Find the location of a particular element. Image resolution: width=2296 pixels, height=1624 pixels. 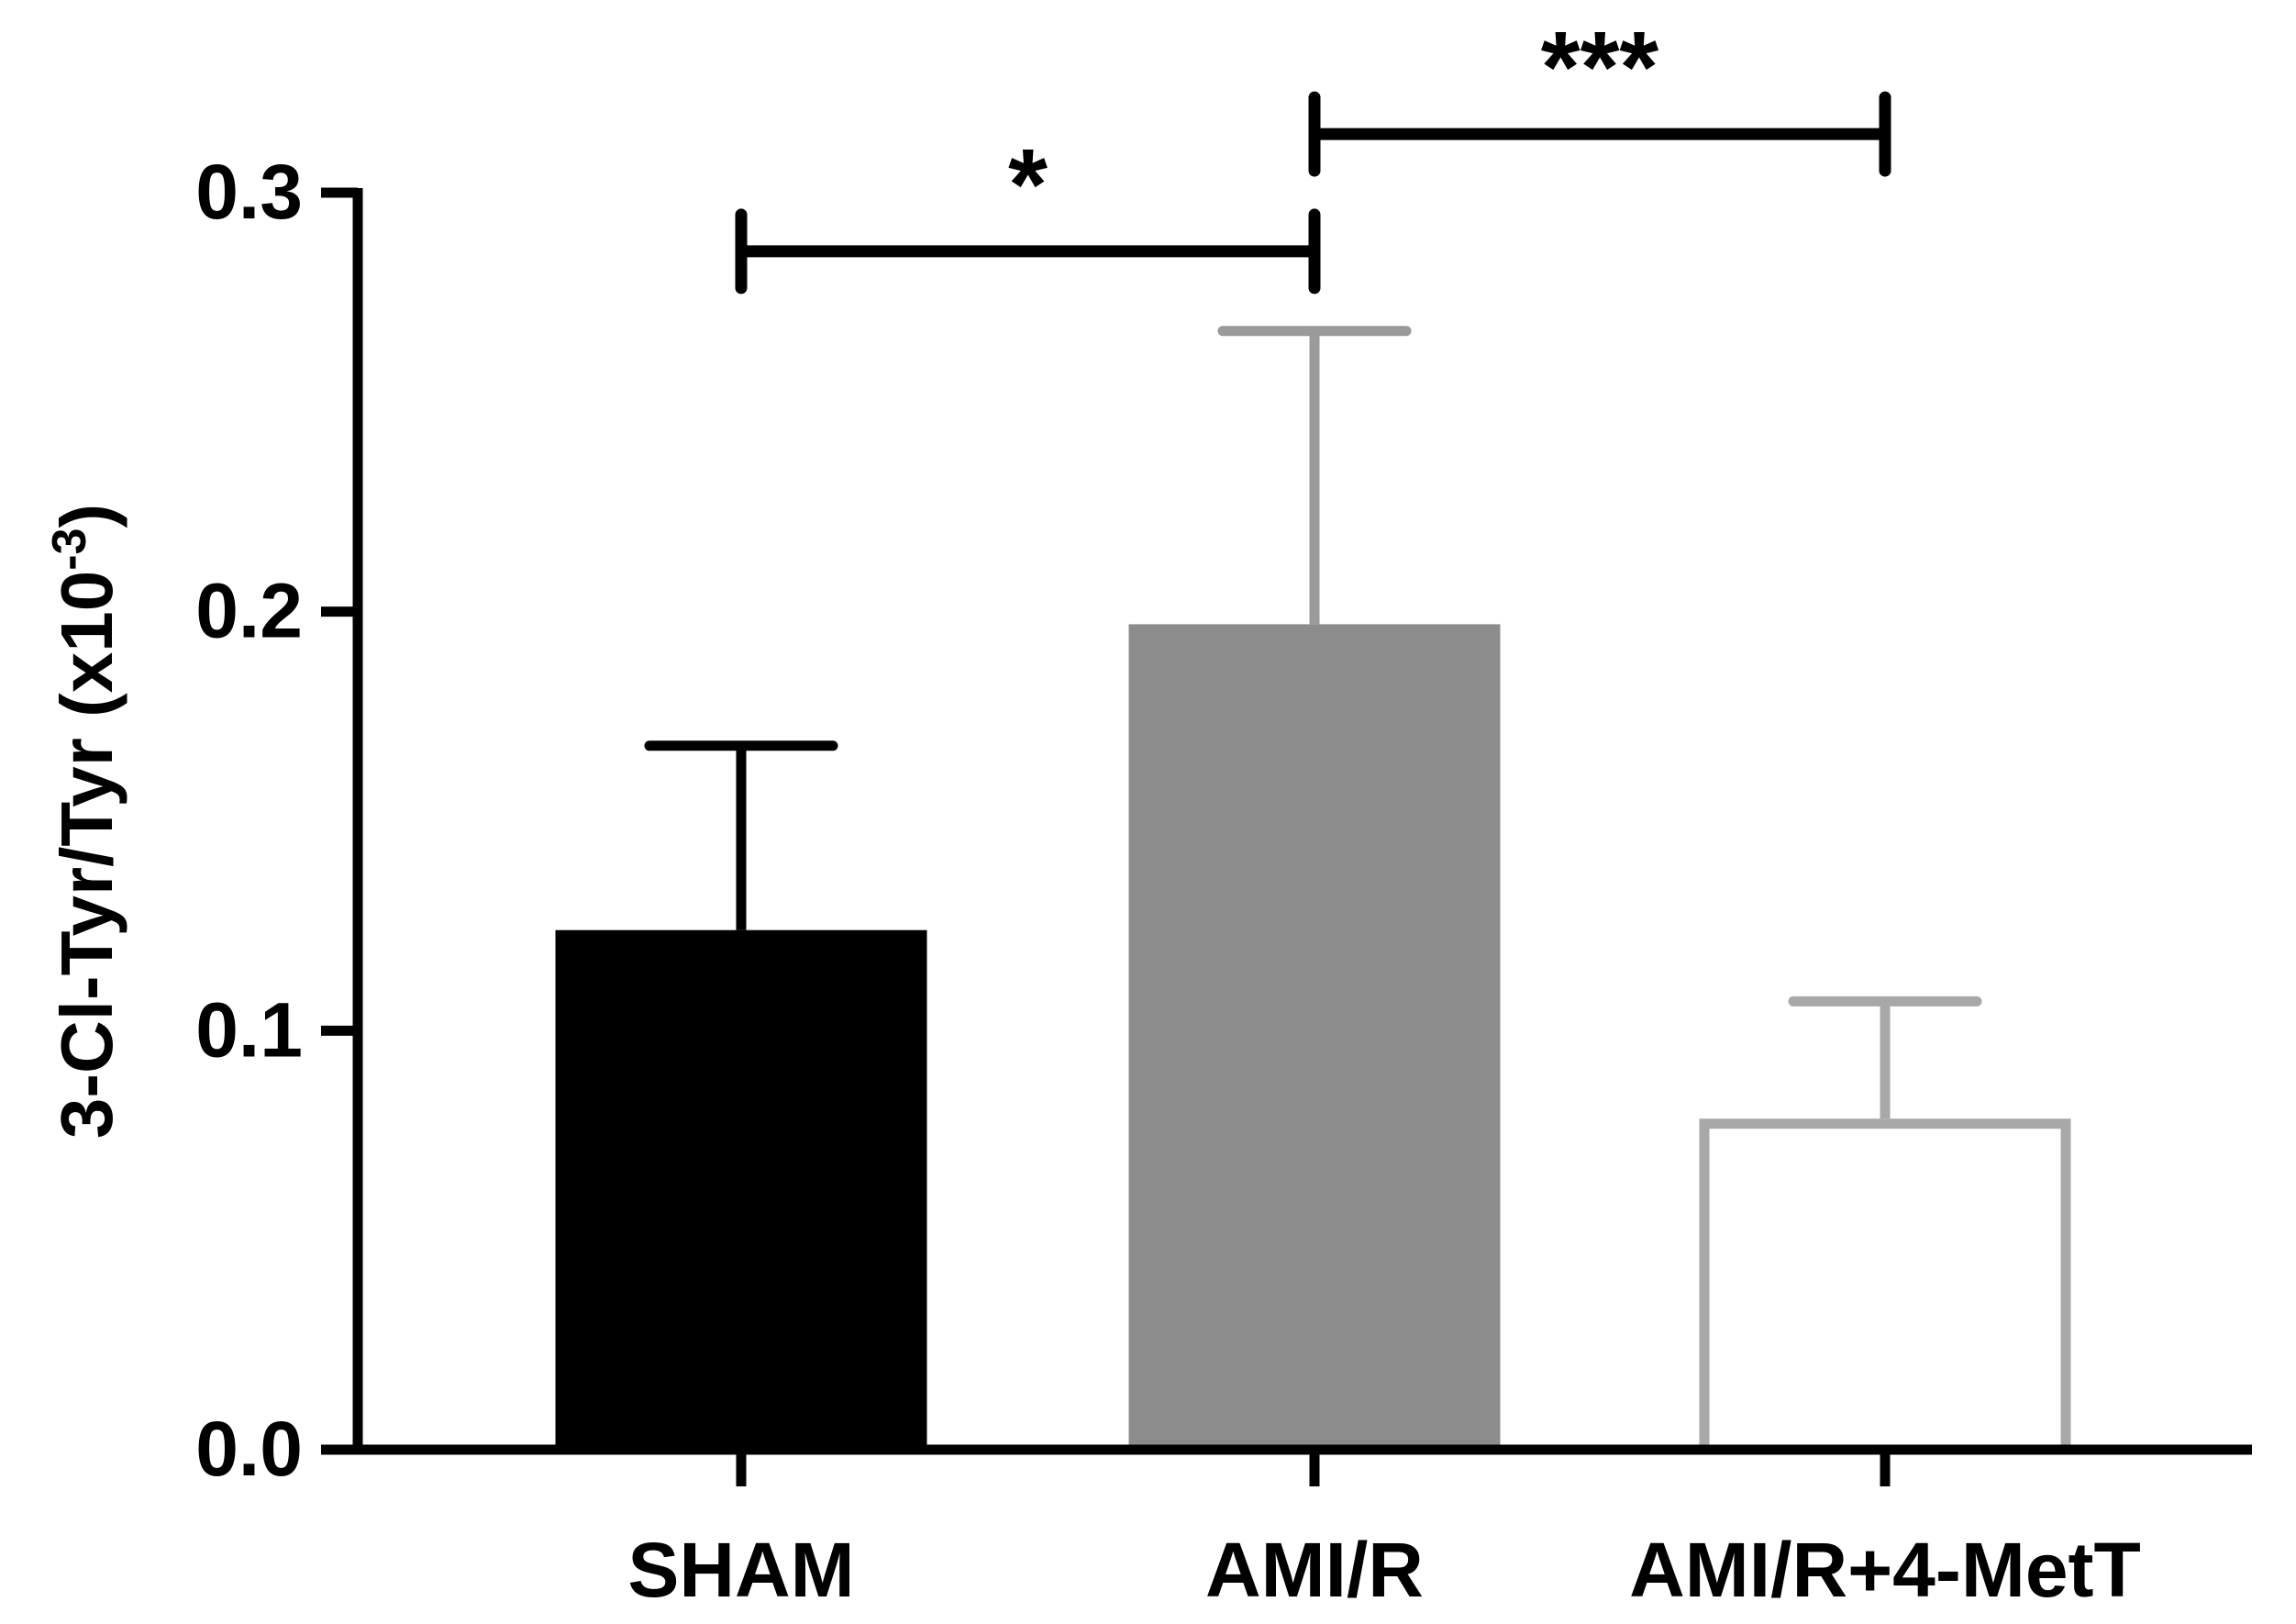

bar-ami-r-4-mett is located at coordinates (1885, 1286).